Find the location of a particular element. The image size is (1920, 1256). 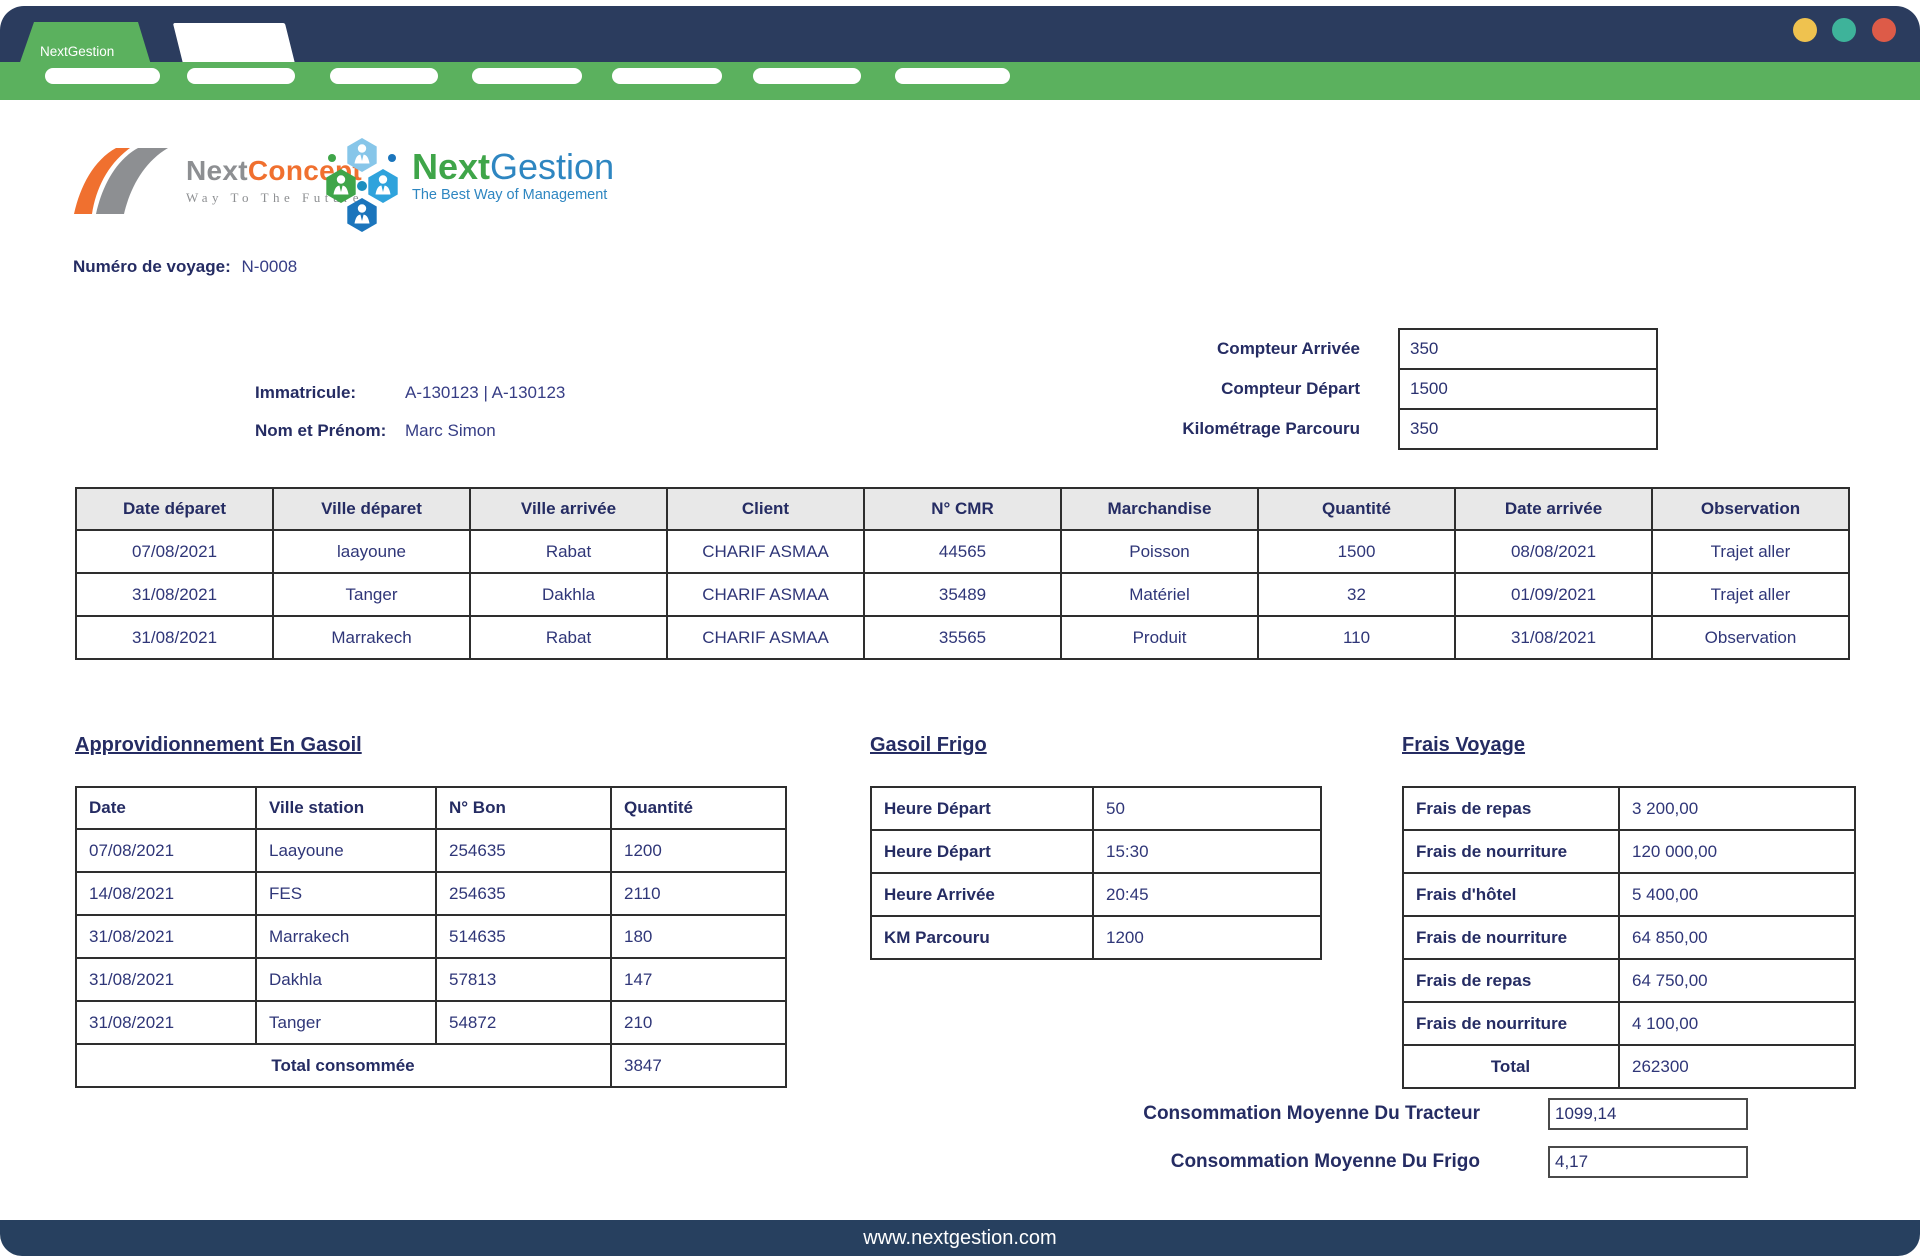

cell: 35489 is located at coordinates (962, 594).